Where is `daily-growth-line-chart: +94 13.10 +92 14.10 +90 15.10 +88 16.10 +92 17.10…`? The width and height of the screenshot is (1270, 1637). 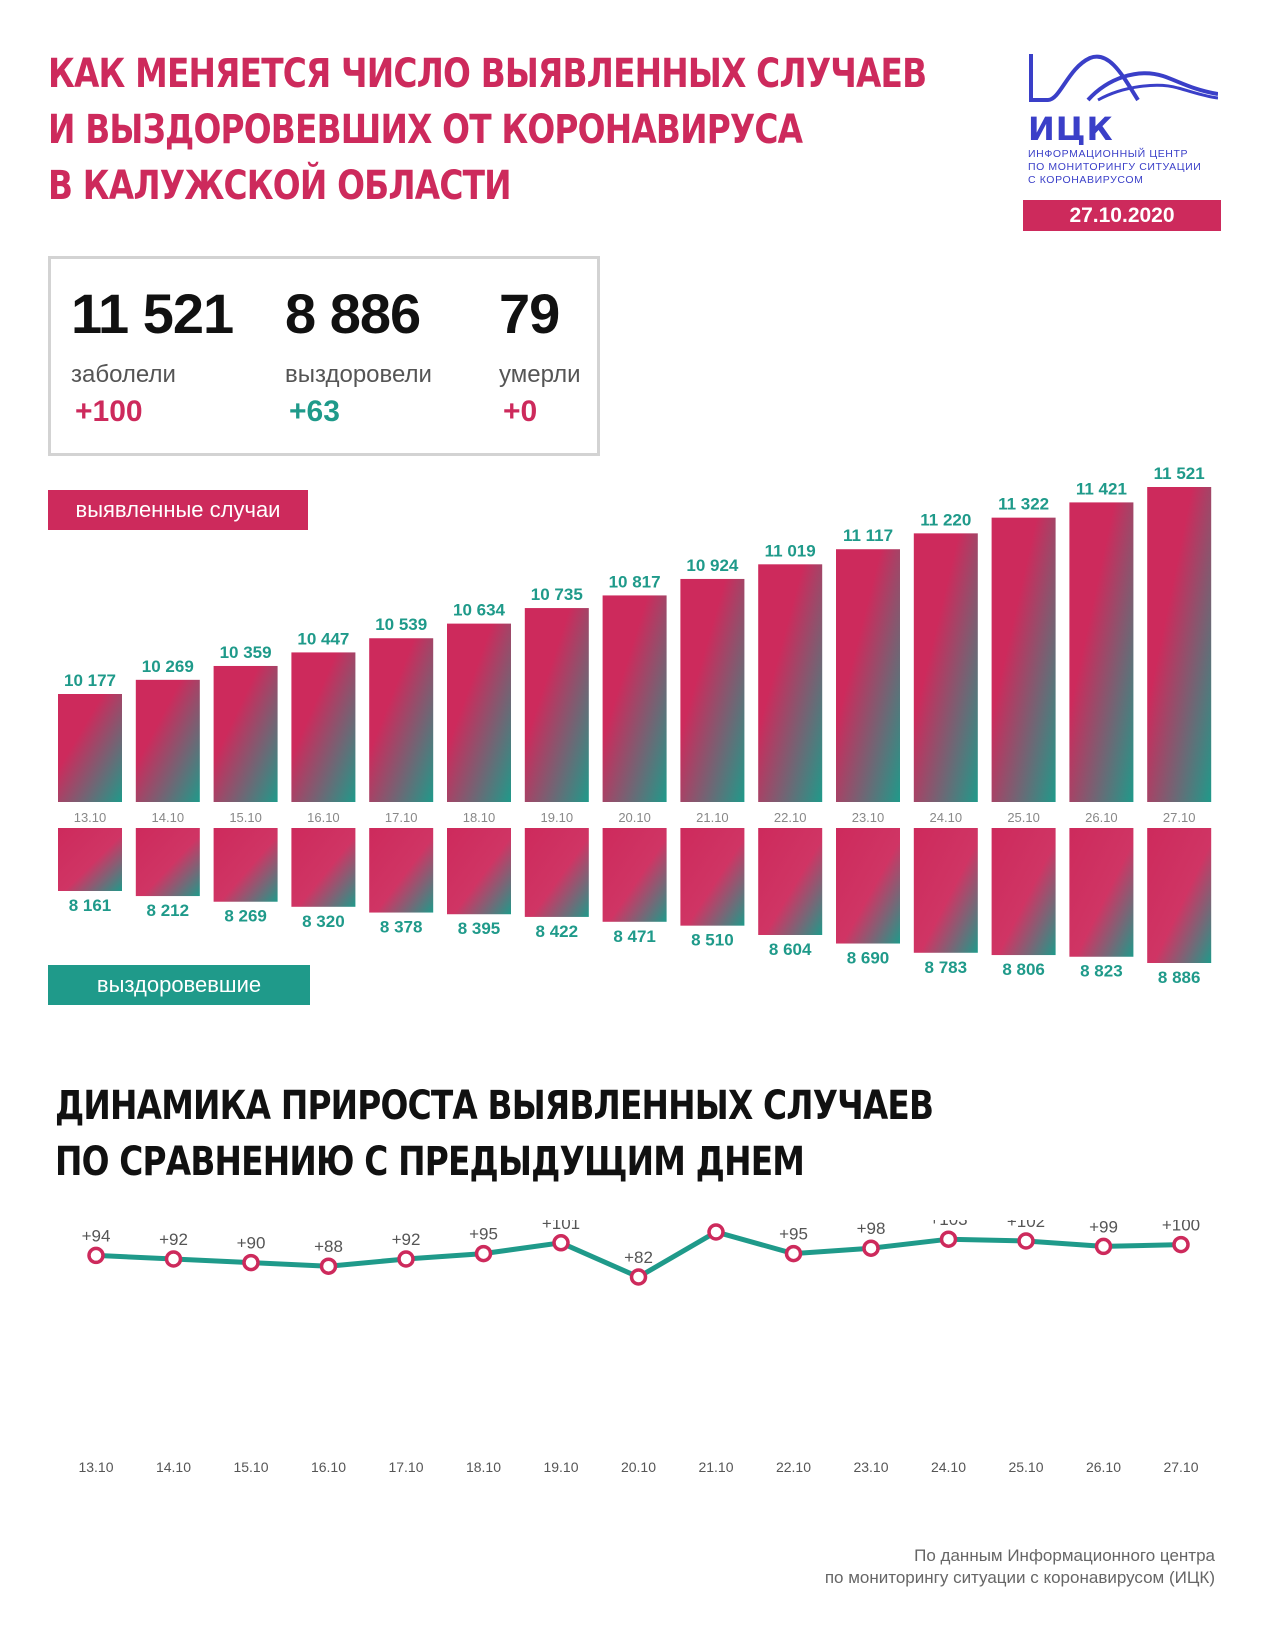
daily-growth-line-chart: +94 13.10 +92 14.10 +90 15.10 +88 16.10 +92 17.10… is located at coordinates (639, 1347).